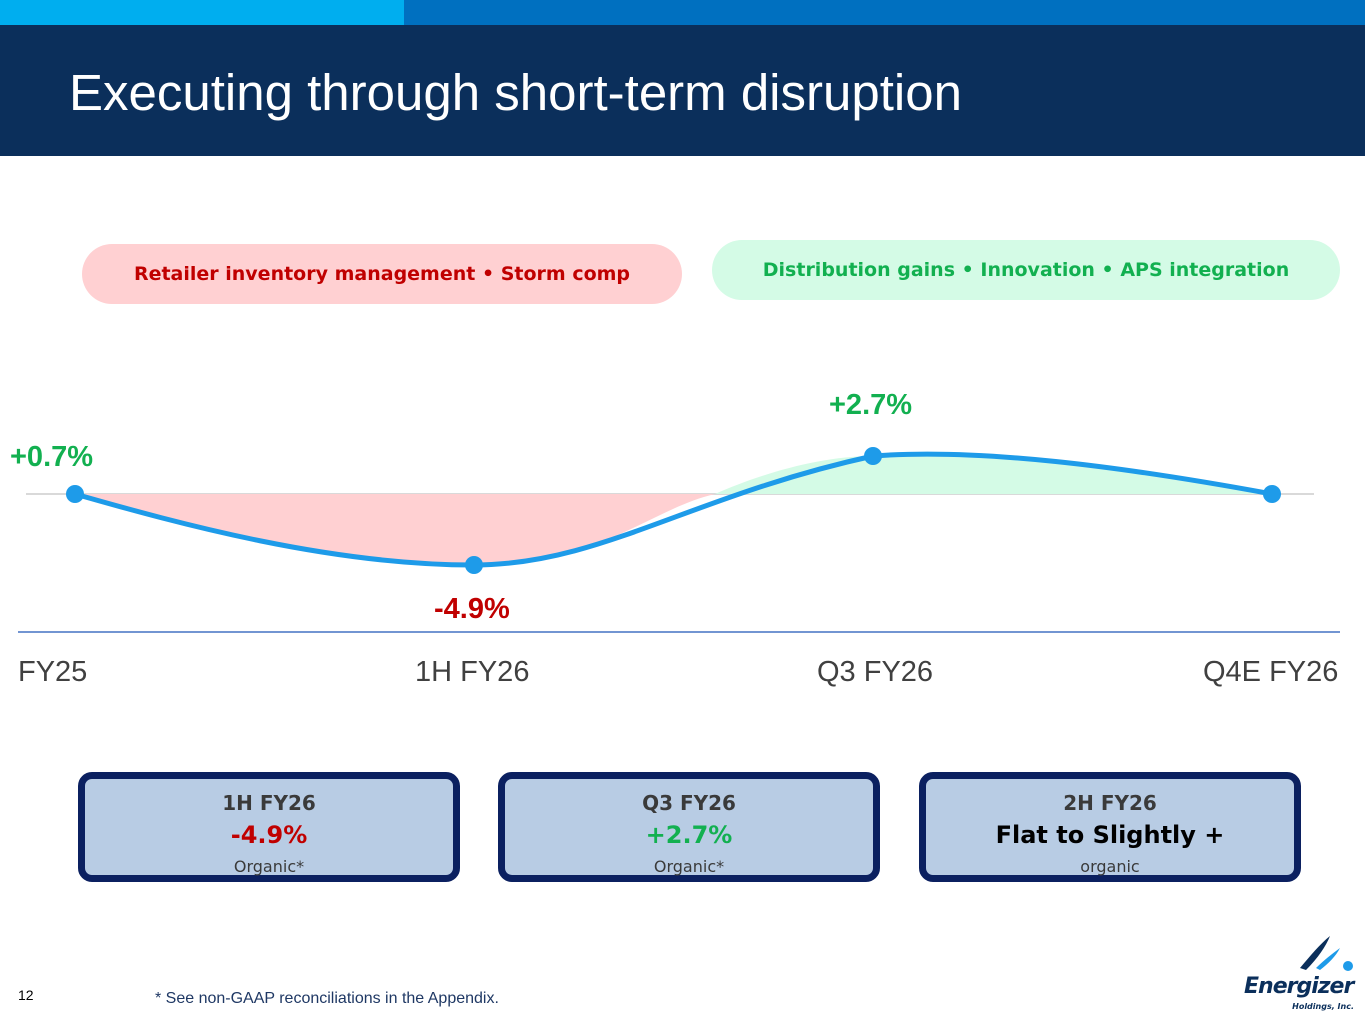  What do you see at coordinates (993, 474) in the screenshot?
I see `positive-area` at bounding box center [993, 474].